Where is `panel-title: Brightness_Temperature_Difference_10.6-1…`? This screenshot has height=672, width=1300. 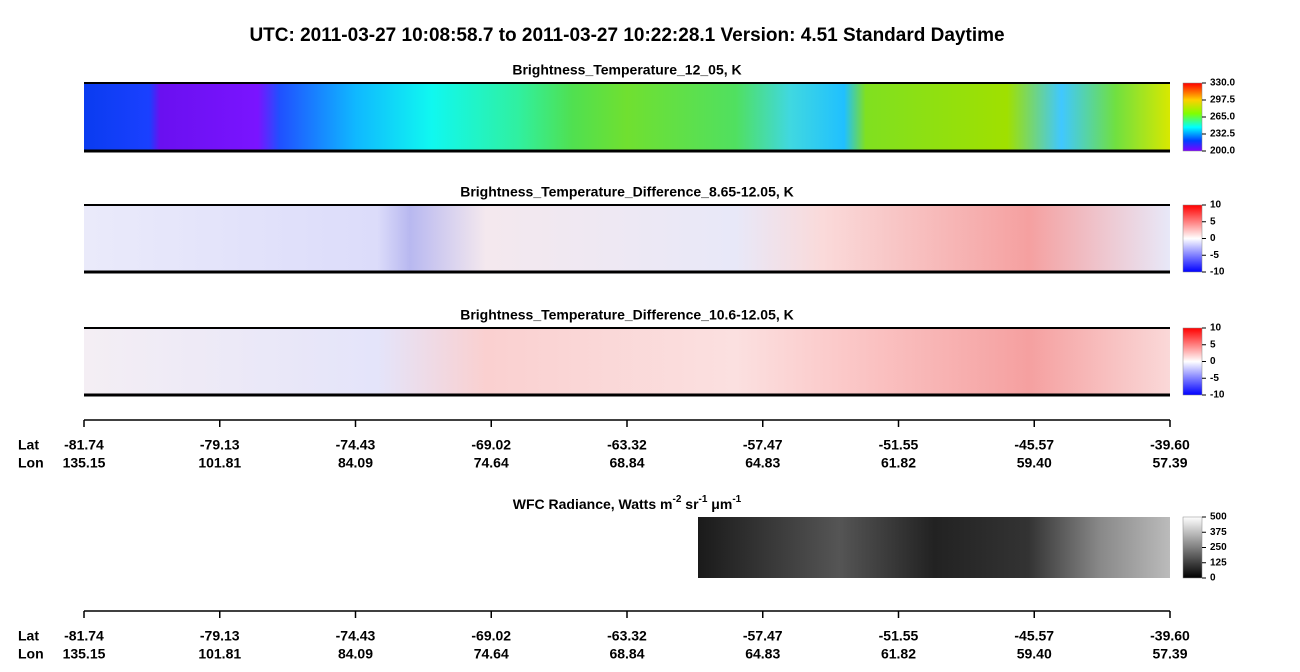 panel-title: Brightness_Temperature_Difference_10.6-1… is located at coordinates (627, 315).